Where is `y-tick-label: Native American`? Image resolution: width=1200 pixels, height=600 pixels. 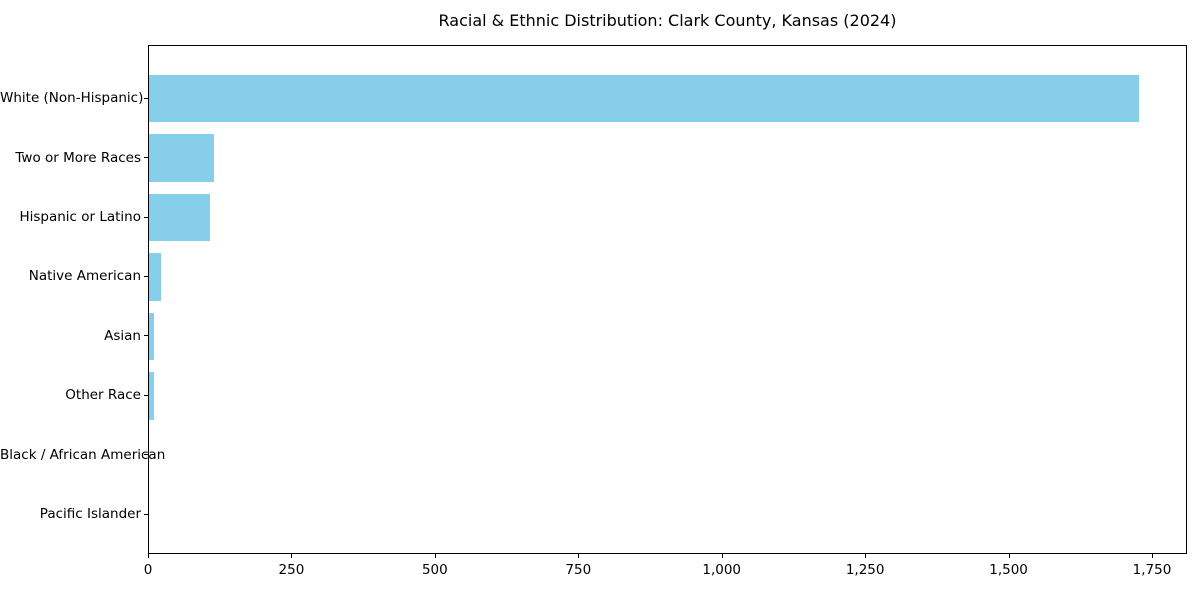
y-tick-label: Native American is located at coordinates (84, 276).